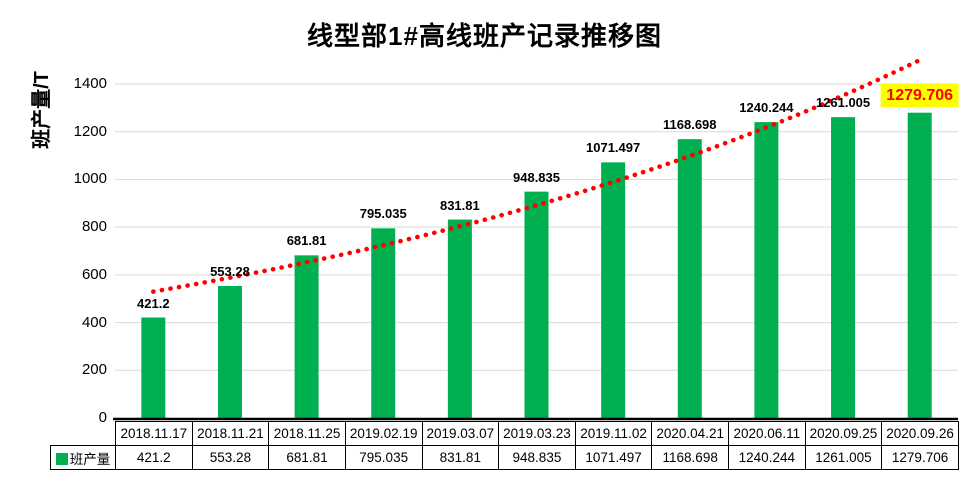 This screenshot has height=488, width=969. I want to click on value-cell: 1168.698, so click(690, 457).